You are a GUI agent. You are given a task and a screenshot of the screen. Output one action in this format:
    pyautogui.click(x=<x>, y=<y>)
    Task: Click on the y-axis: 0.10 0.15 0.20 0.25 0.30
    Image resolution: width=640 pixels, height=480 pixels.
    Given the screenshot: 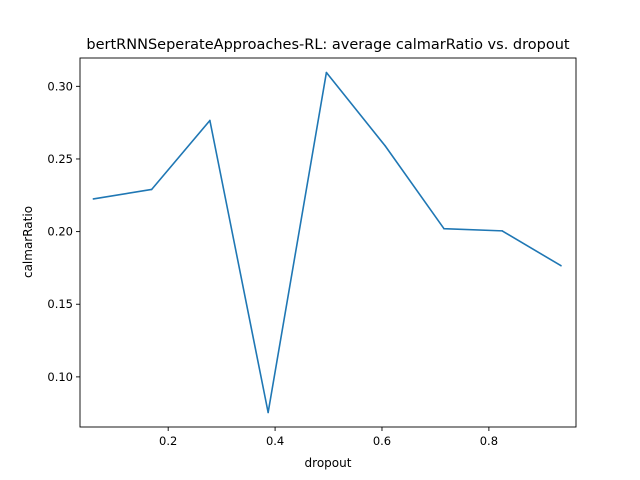 What is the action you would take?
    pyautogui.click(x=63, y=231)
    